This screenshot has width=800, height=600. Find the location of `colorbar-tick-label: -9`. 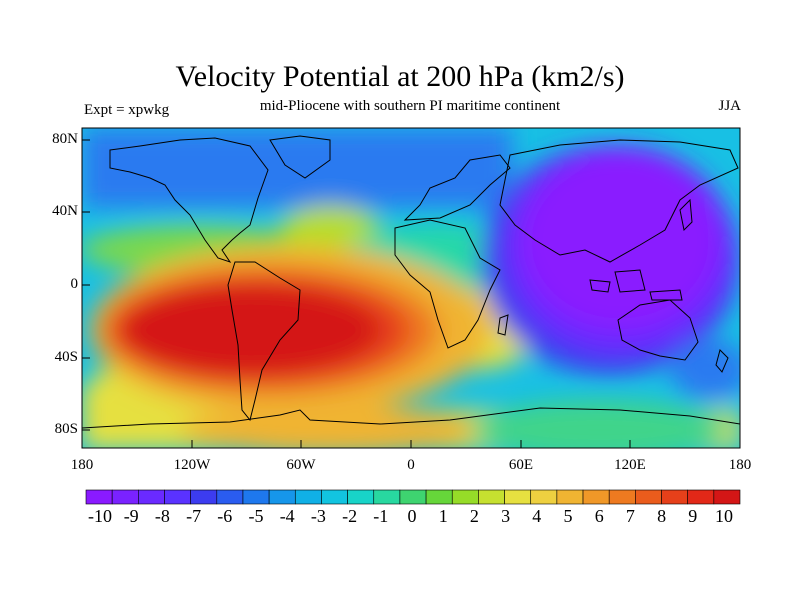

colorbar-tick-label: -9 is located at coordinates (131, 516).